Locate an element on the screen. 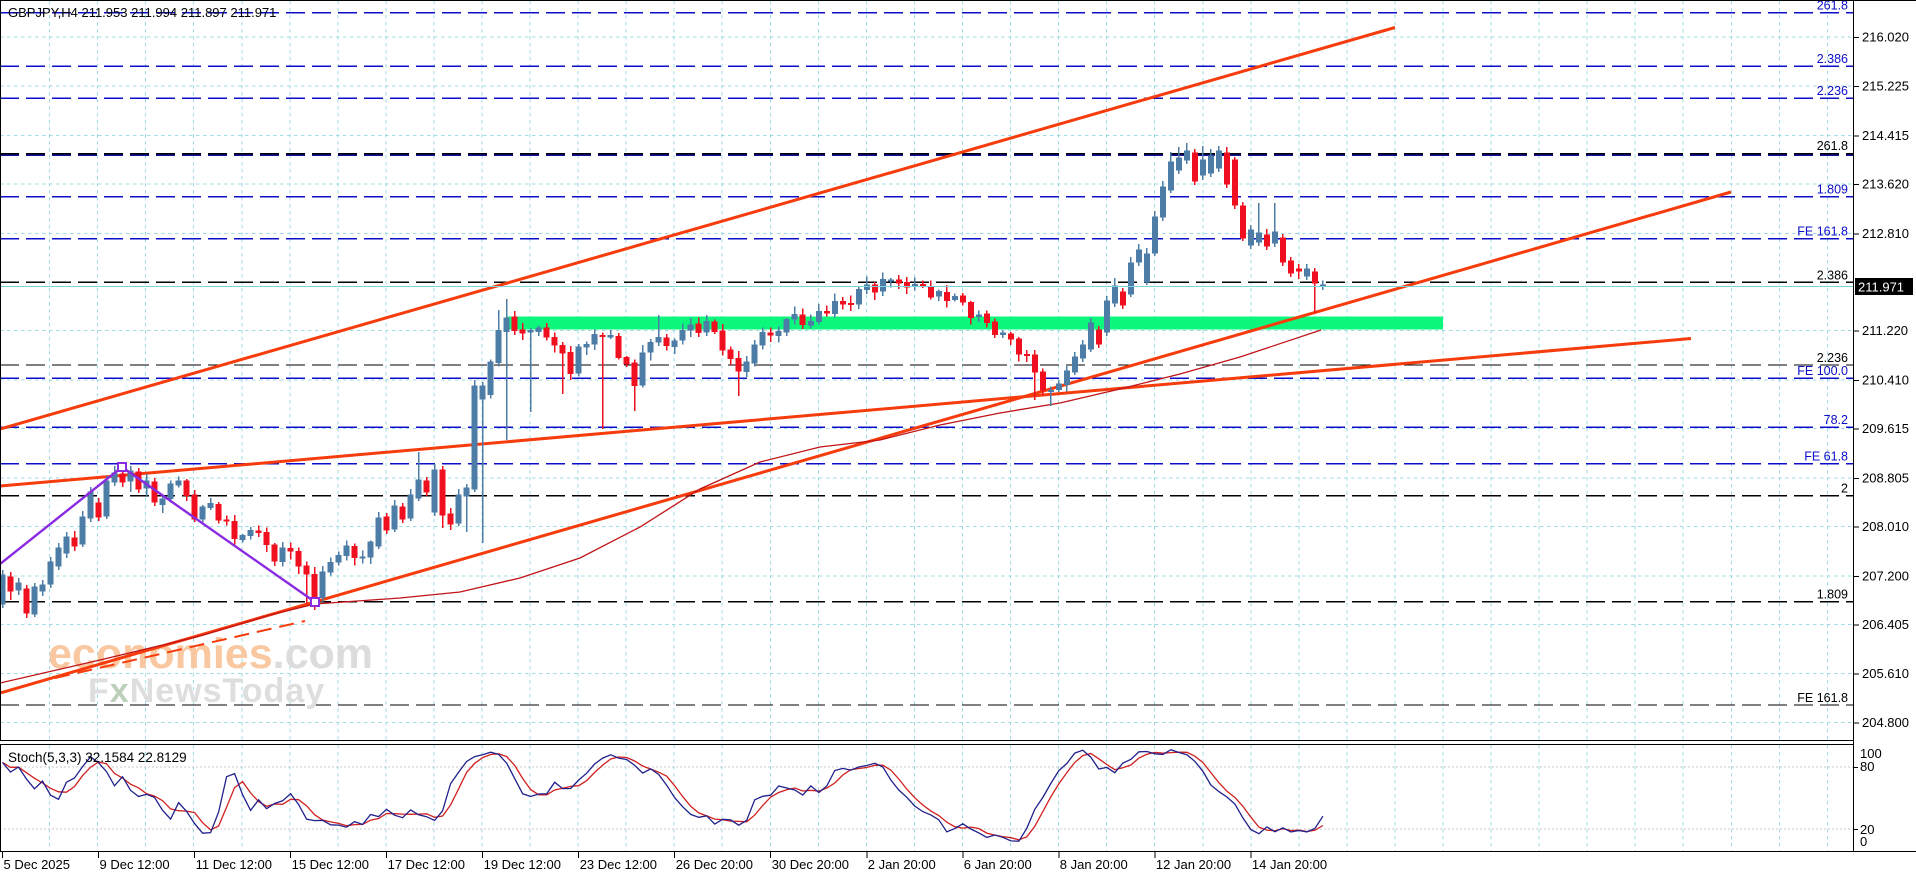 This screenshot has height=879, width=1916. svg-text: 208.010 is located at coordinates (1885, 526).